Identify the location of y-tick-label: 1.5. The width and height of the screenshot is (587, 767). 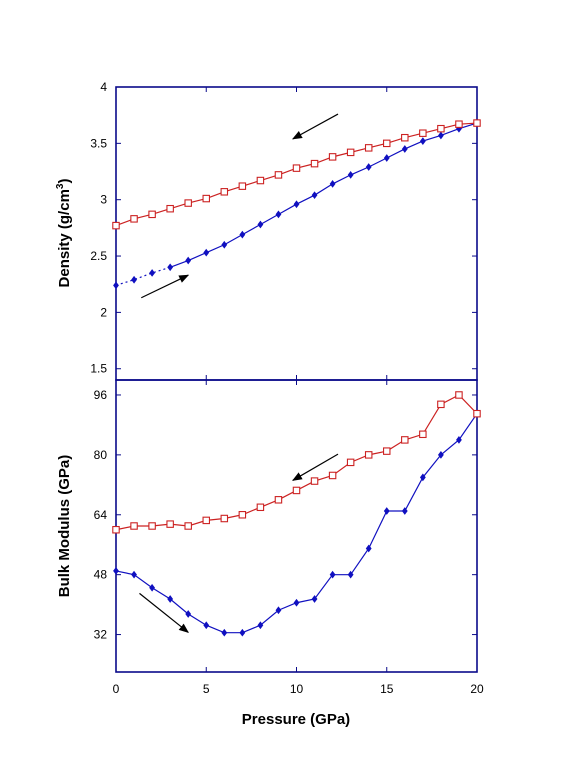
(98, 369).